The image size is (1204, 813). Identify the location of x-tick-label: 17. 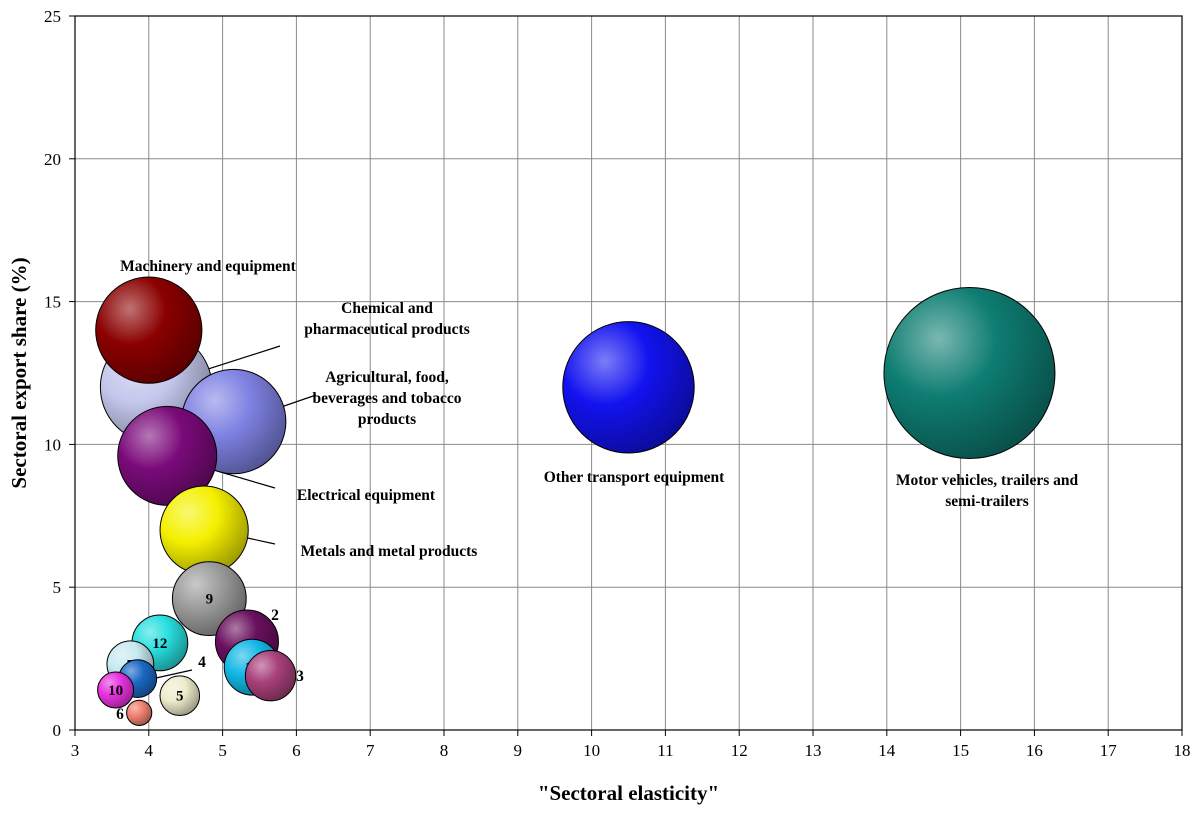
(1109, 750).